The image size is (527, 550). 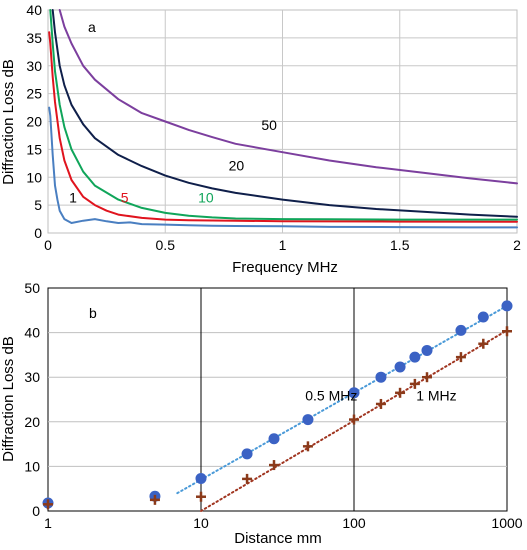 I want to click on x-tick-label-b: 1, so click(x=48, y=523).